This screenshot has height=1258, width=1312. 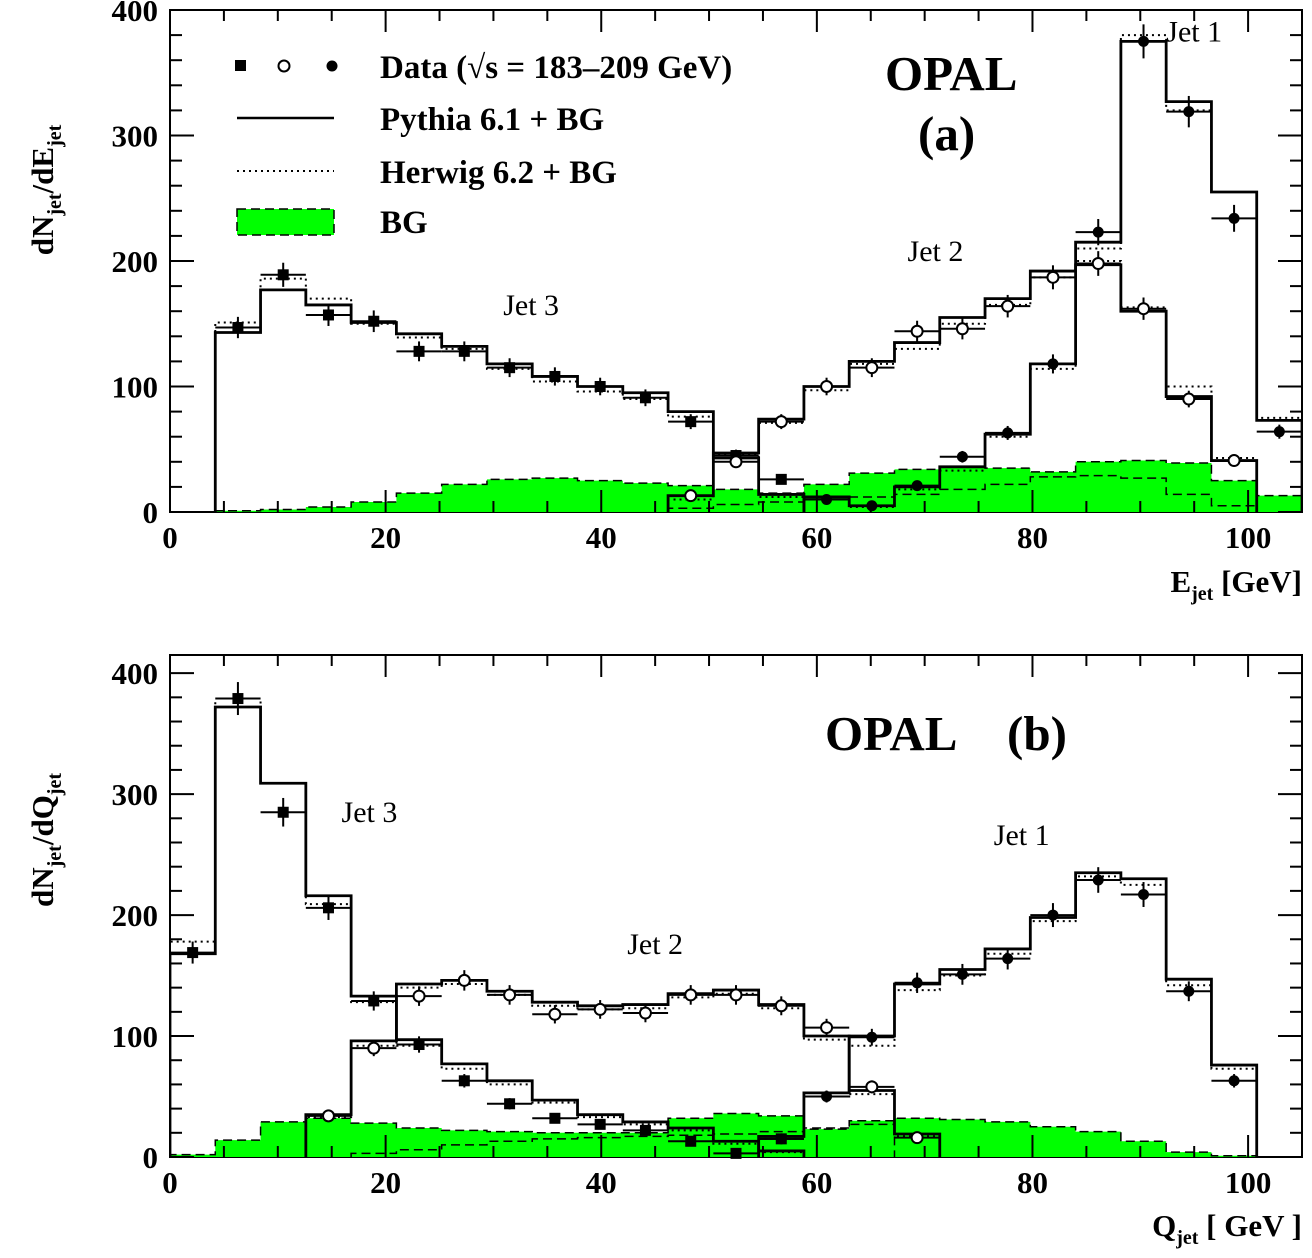 What do you see at coordinates (284, 66) in the screenshot?
I see `legend-open-circle-marker` at bounding box center [284, 66].